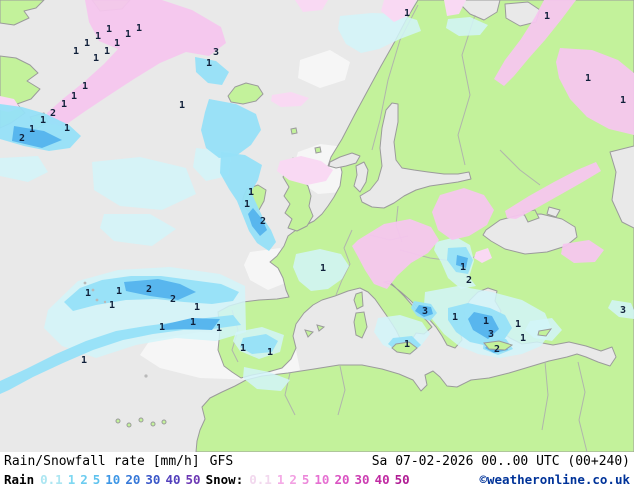 The height and width of the screenshot is (490, 634). Describe the element at coordinates (122, 479) in the screenshot. I see `rain-scale-values: 0.1 1 2 5 10 20 30 40 50` at that location.